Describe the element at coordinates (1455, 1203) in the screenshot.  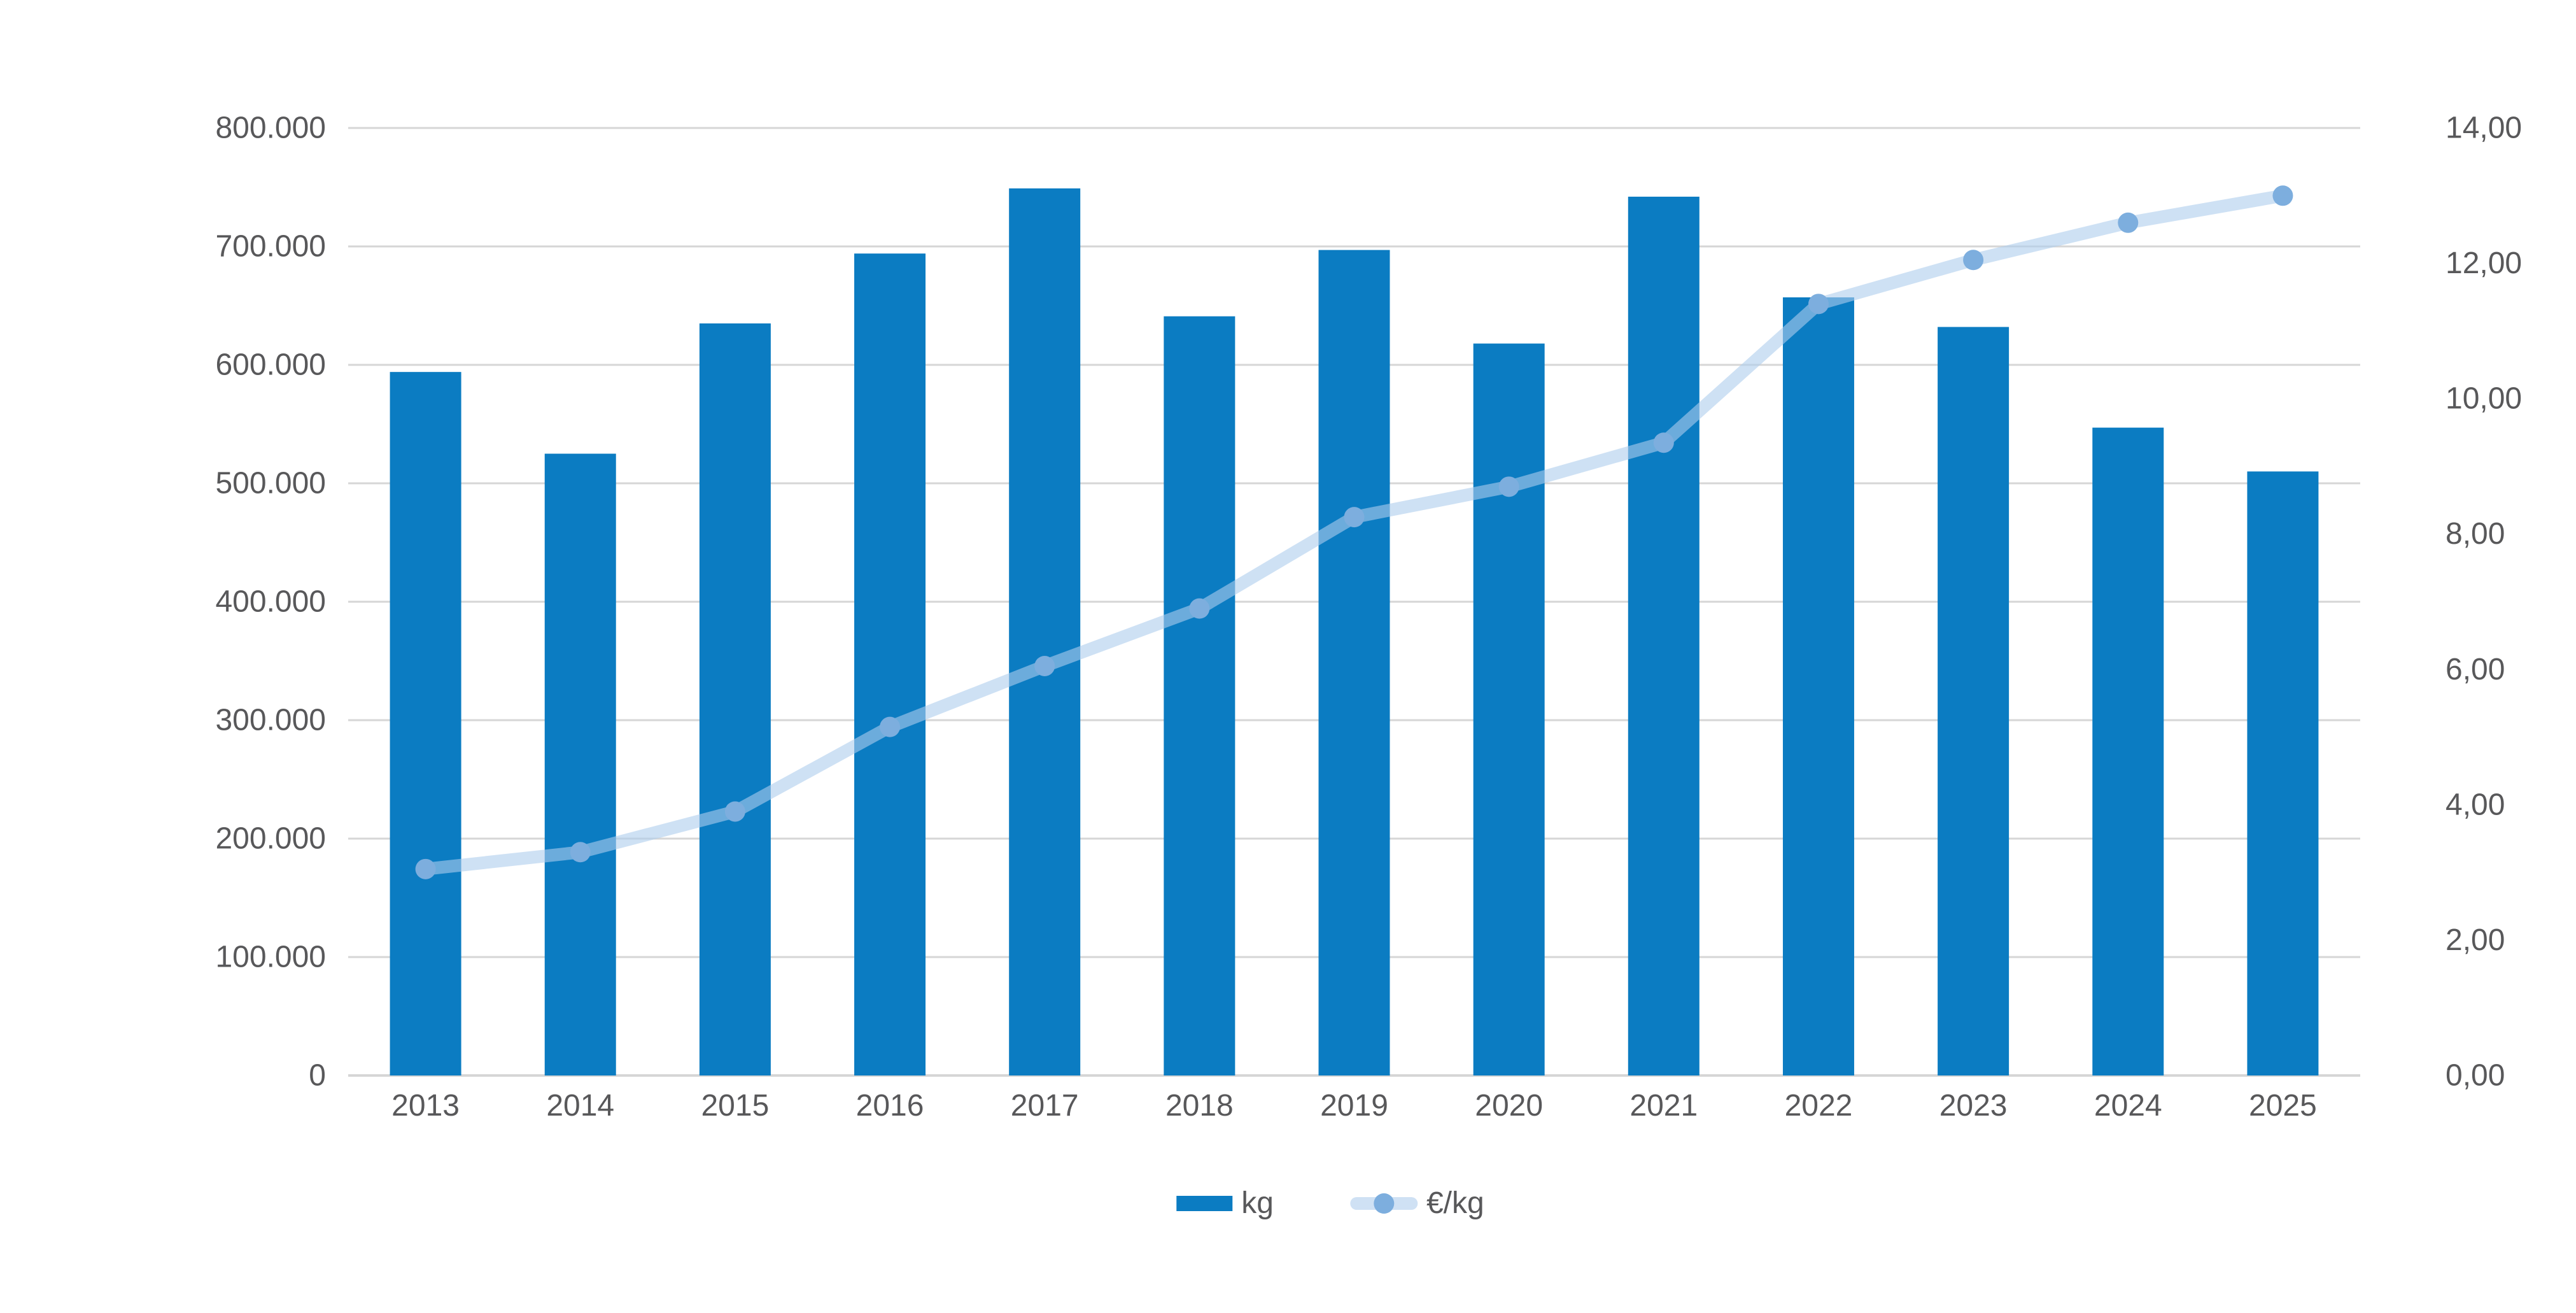
I see `legend-label-eur-per-kg: €/kg` at that location.